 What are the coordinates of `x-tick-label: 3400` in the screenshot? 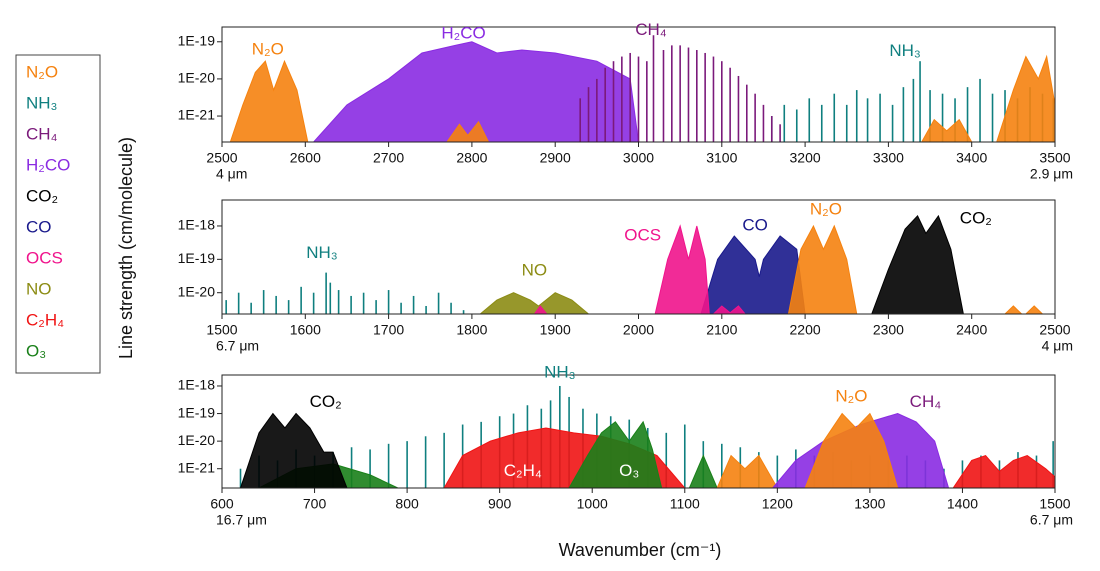 It's located at (971, 158).